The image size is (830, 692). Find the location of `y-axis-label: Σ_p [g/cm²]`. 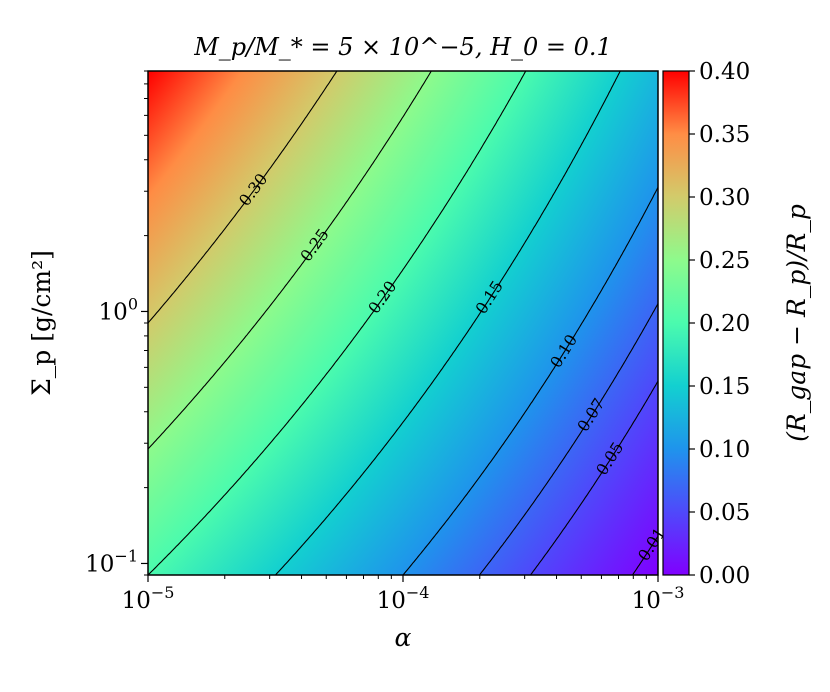

y-axis-label: Σ_p [g/cm²] is located at coordinates (41, 323).